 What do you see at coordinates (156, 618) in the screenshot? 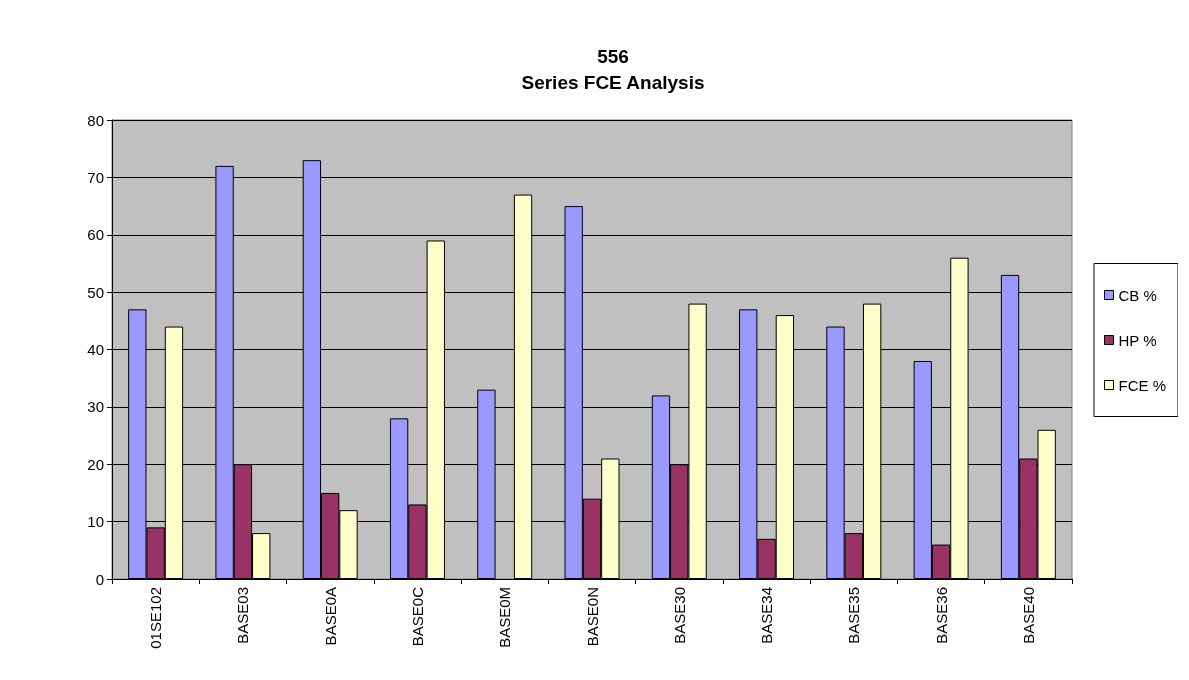
I see `x-tick-label: 01SE102` at bounding box center [156, 618].